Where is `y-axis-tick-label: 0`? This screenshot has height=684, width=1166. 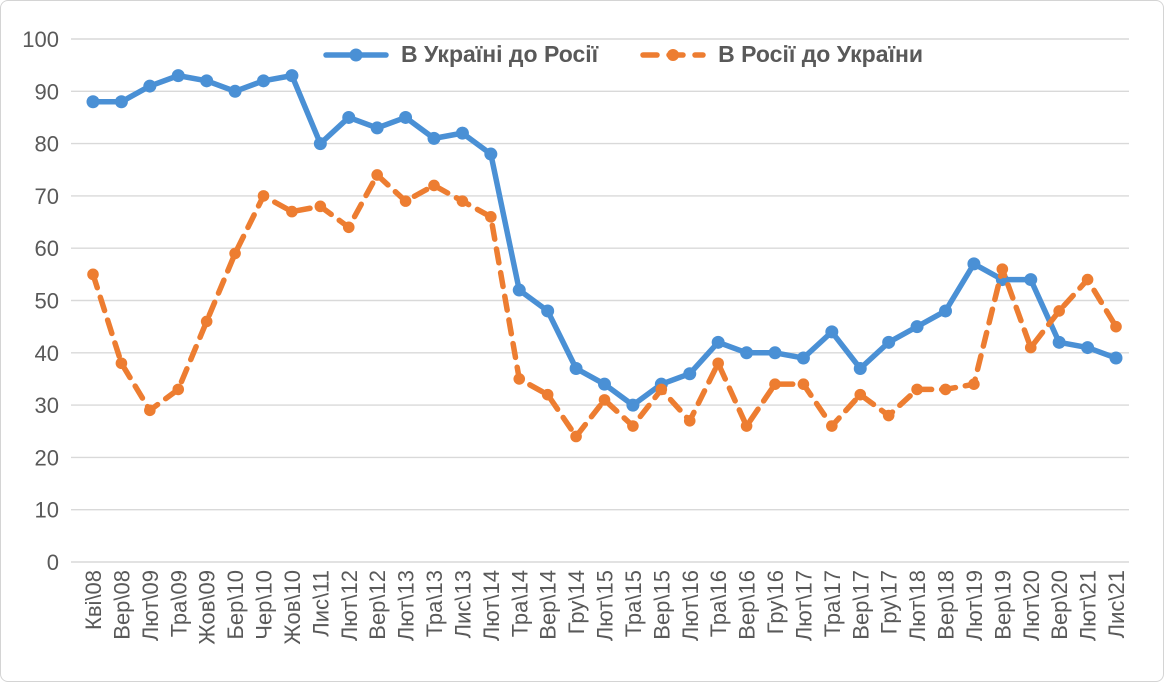 y-axis-tick-label: 0 is located at coordinates (53, 562).